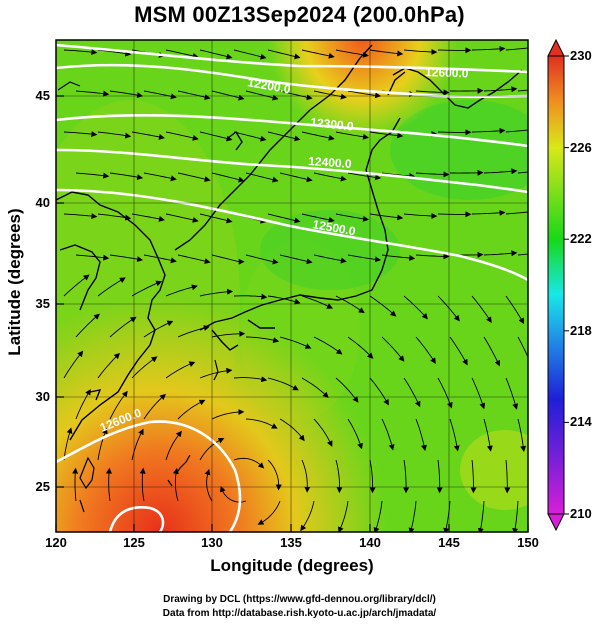 The image size is (599, 625). Describe the element at coordinates (291, 542) in the screenshot. I see `x-tick-label: 135` at that location.